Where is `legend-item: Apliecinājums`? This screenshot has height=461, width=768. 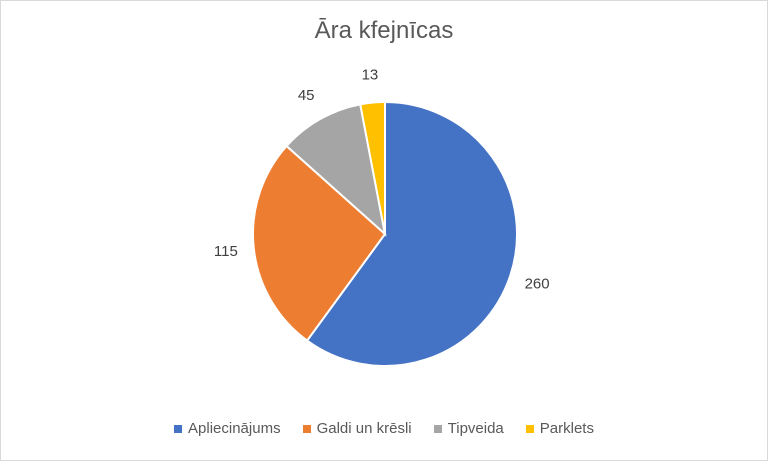 legend-item: Apliecinājums is located at coordinates (227, 428).